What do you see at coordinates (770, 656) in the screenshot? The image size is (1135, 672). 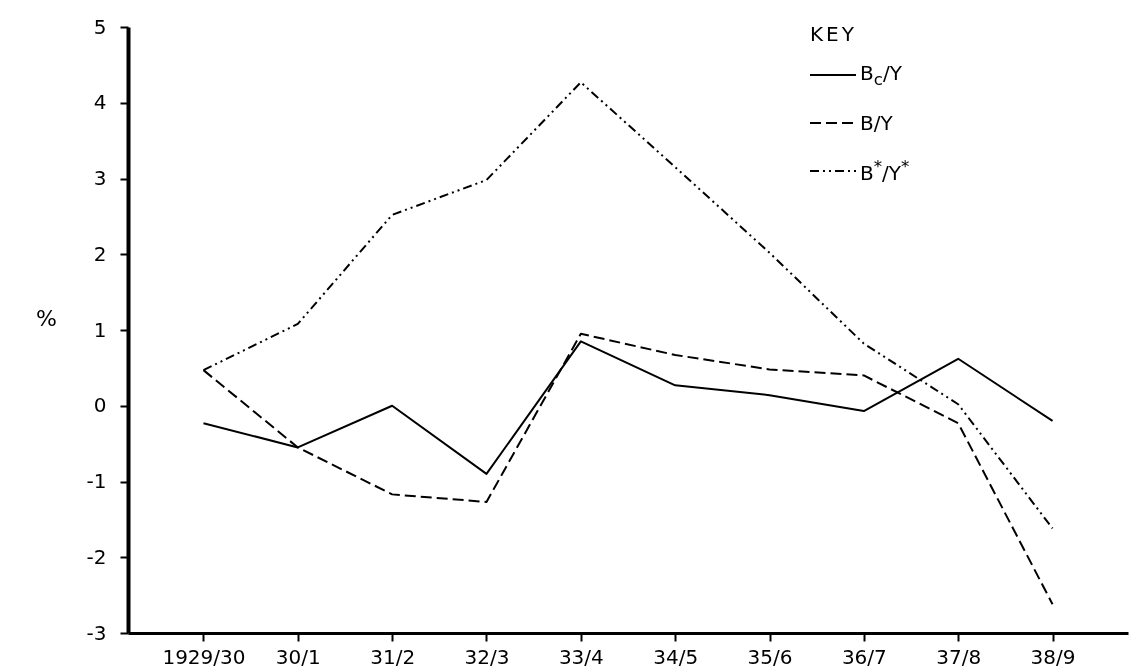 I see `x-tick-label: 35/6` at bounding box center [770, 656].